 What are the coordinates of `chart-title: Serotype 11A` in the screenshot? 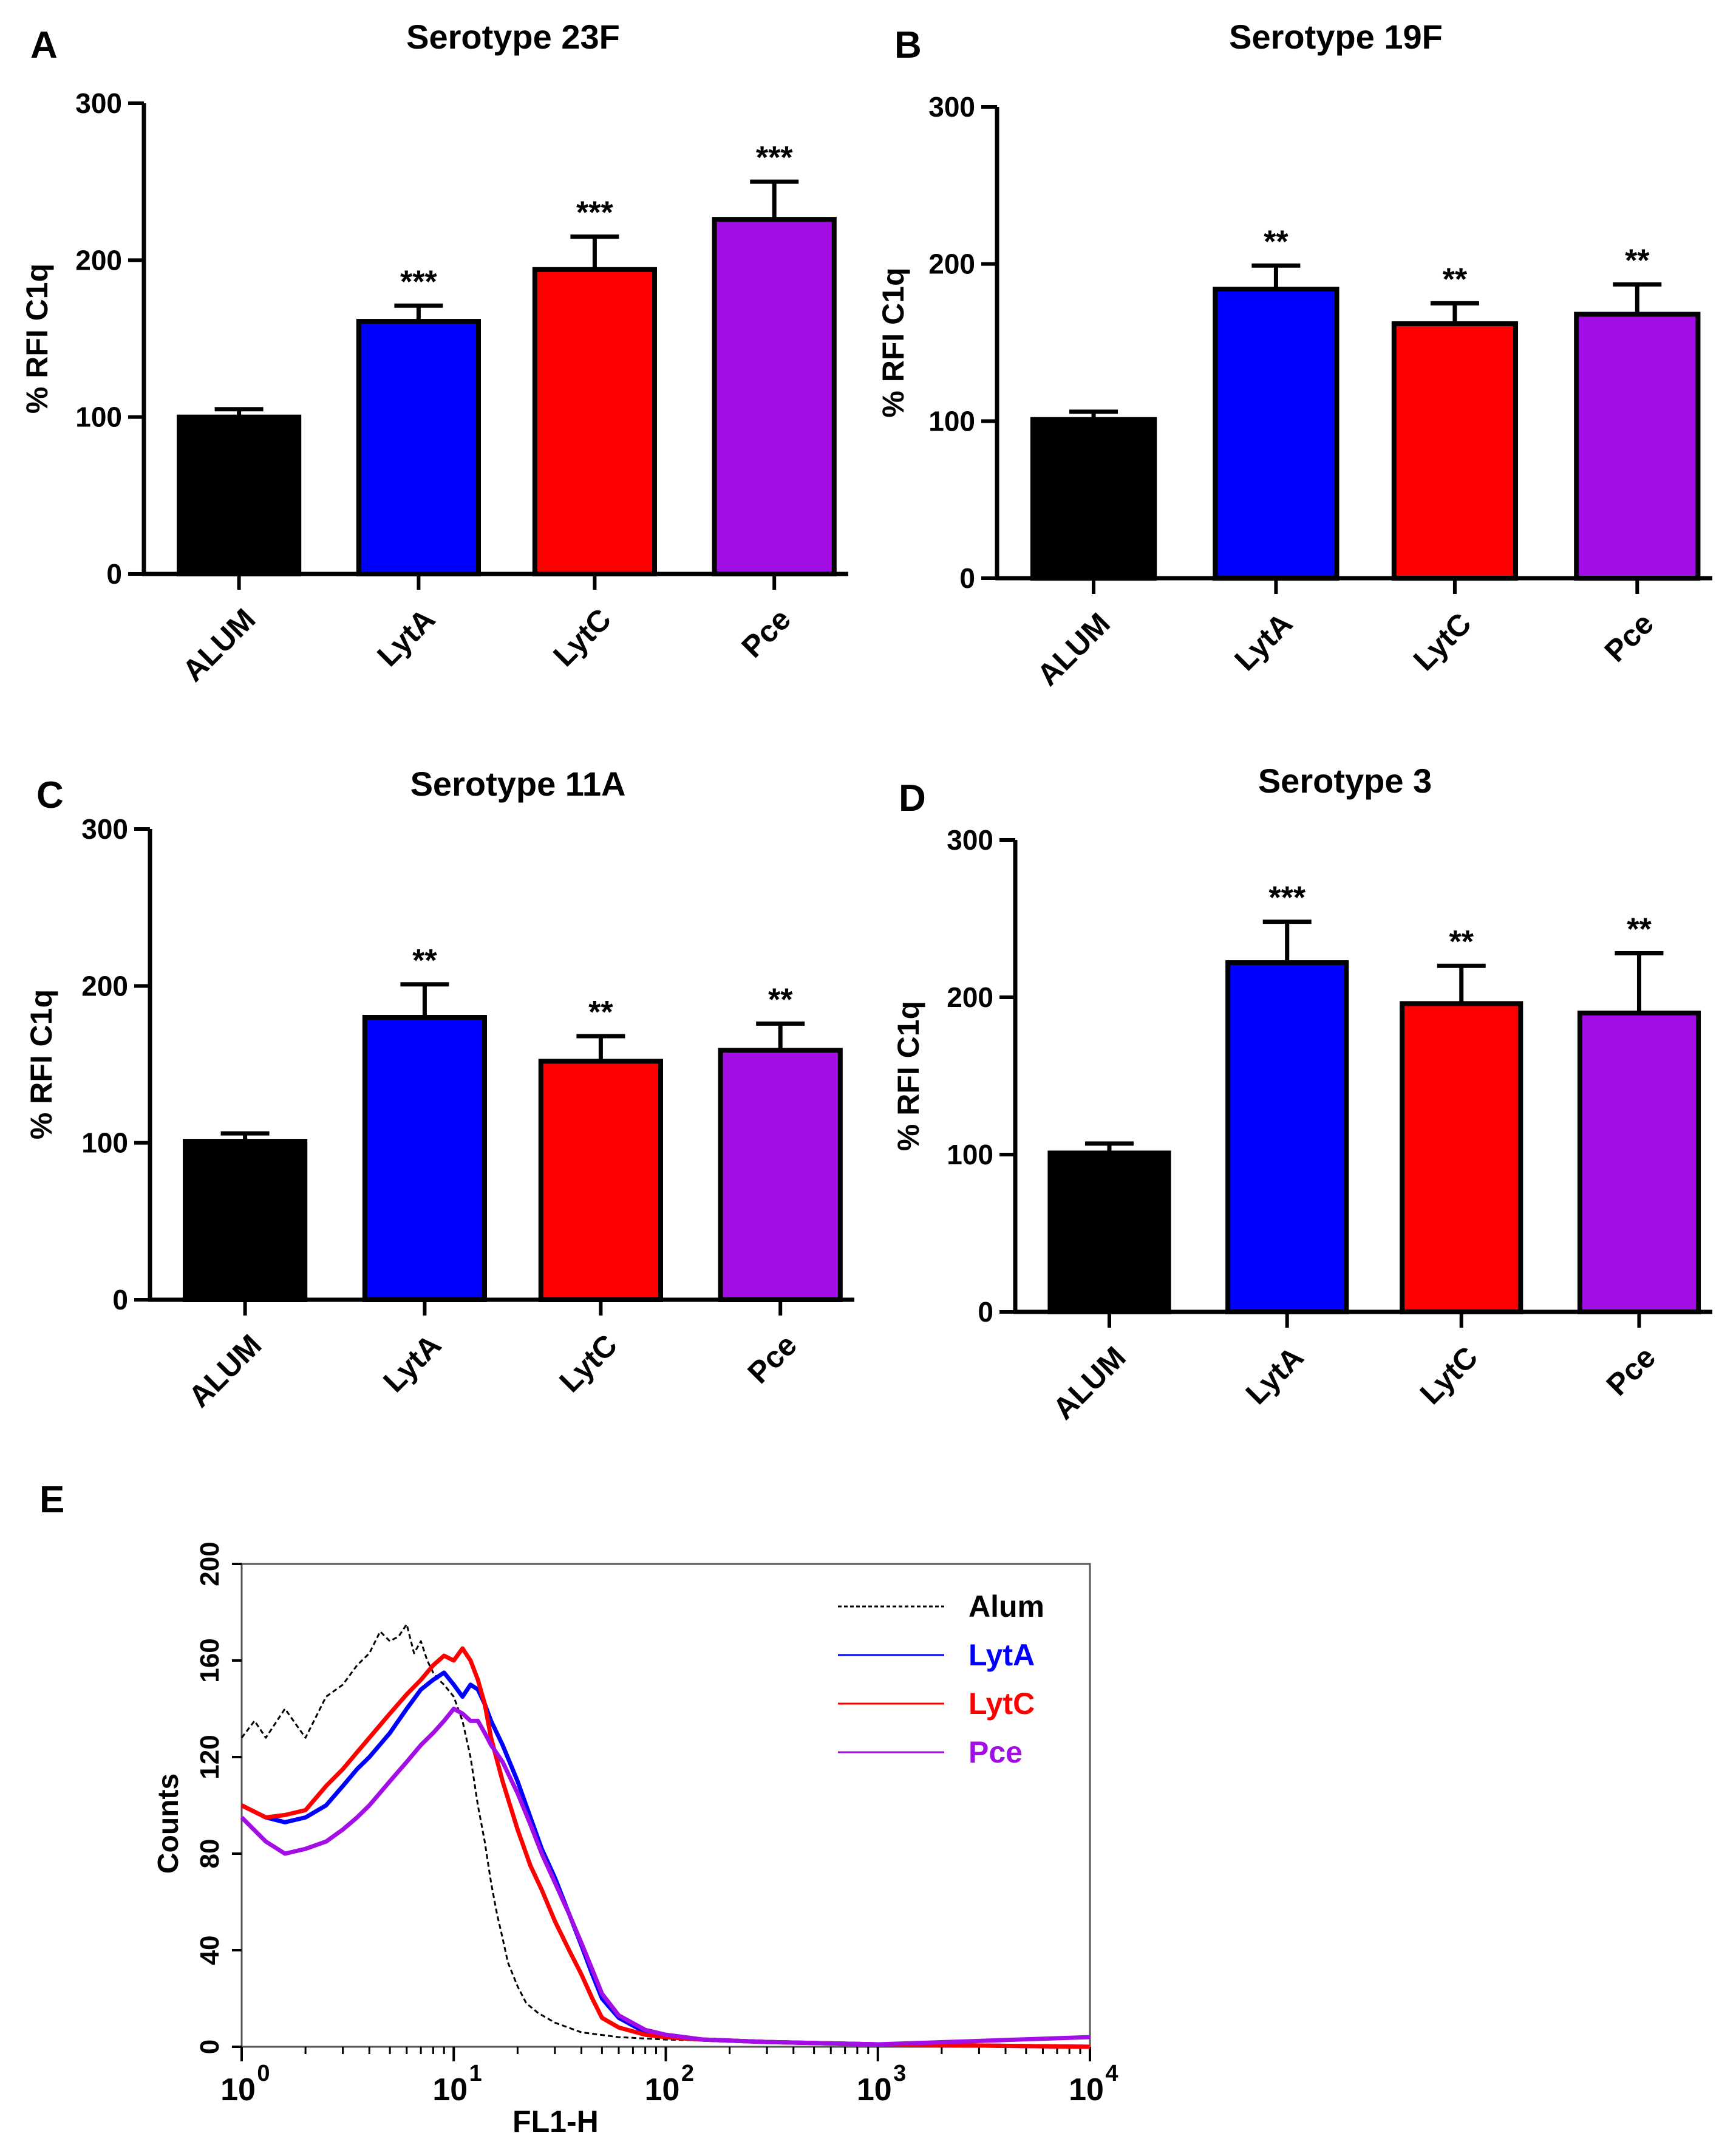 It's located at (518, 784).